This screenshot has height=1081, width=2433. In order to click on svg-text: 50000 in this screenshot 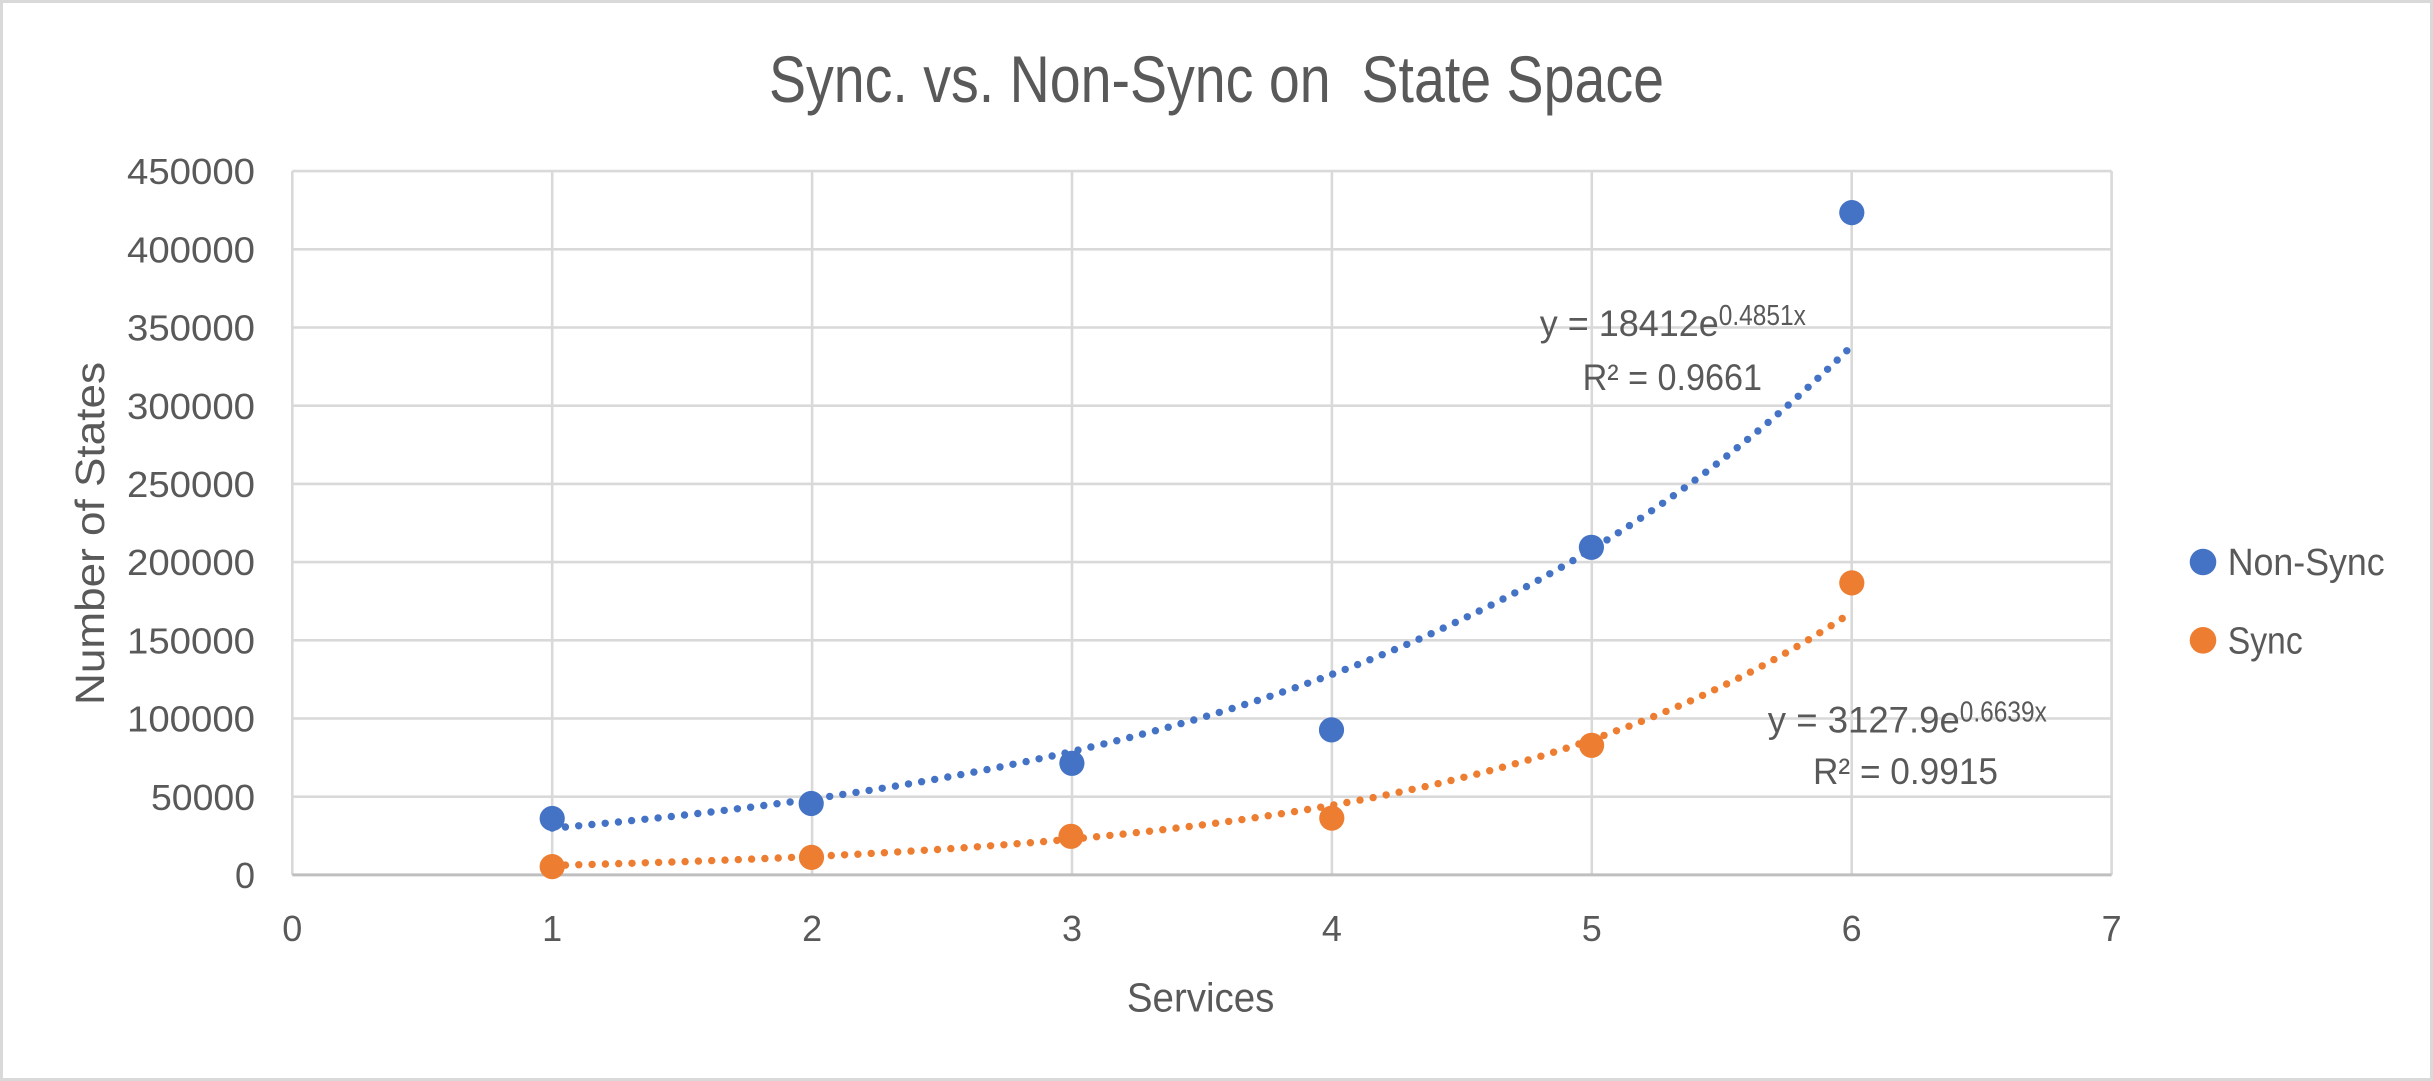, I will do `click(203, 797)`.